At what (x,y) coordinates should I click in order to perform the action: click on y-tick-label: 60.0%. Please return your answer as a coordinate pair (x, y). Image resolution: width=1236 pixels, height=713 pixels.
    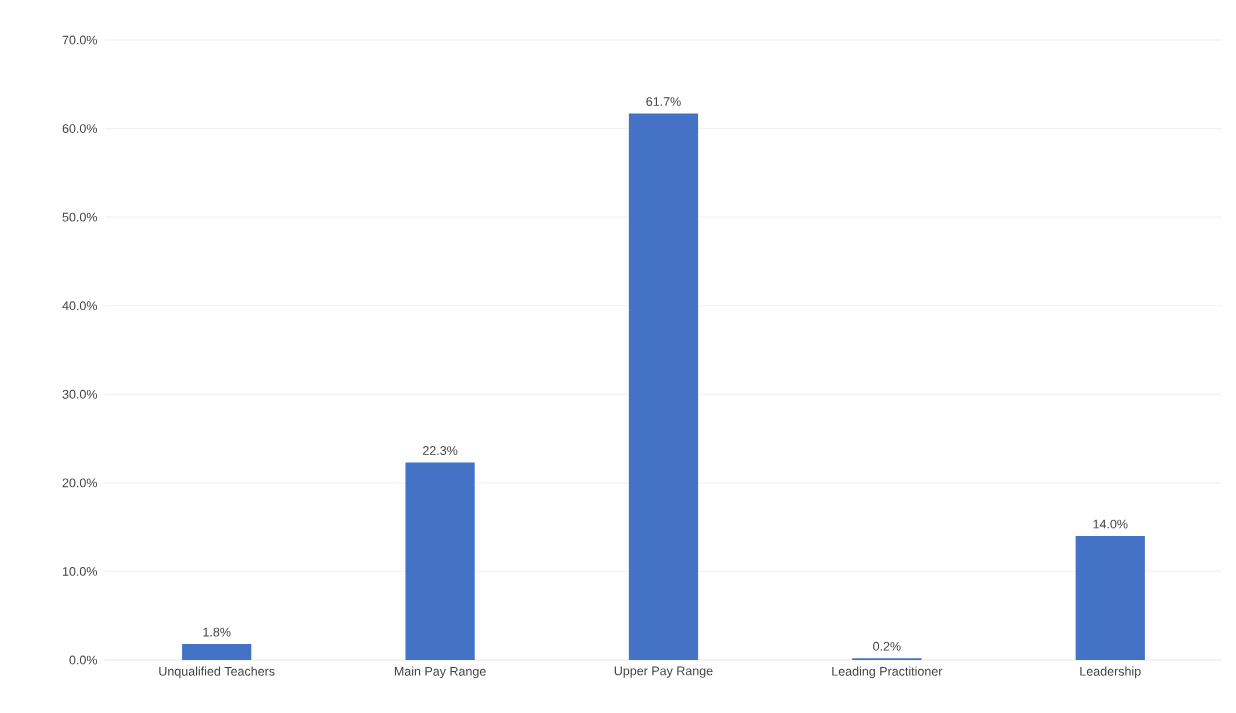
    Looking at the image, I should click on (80, 128).